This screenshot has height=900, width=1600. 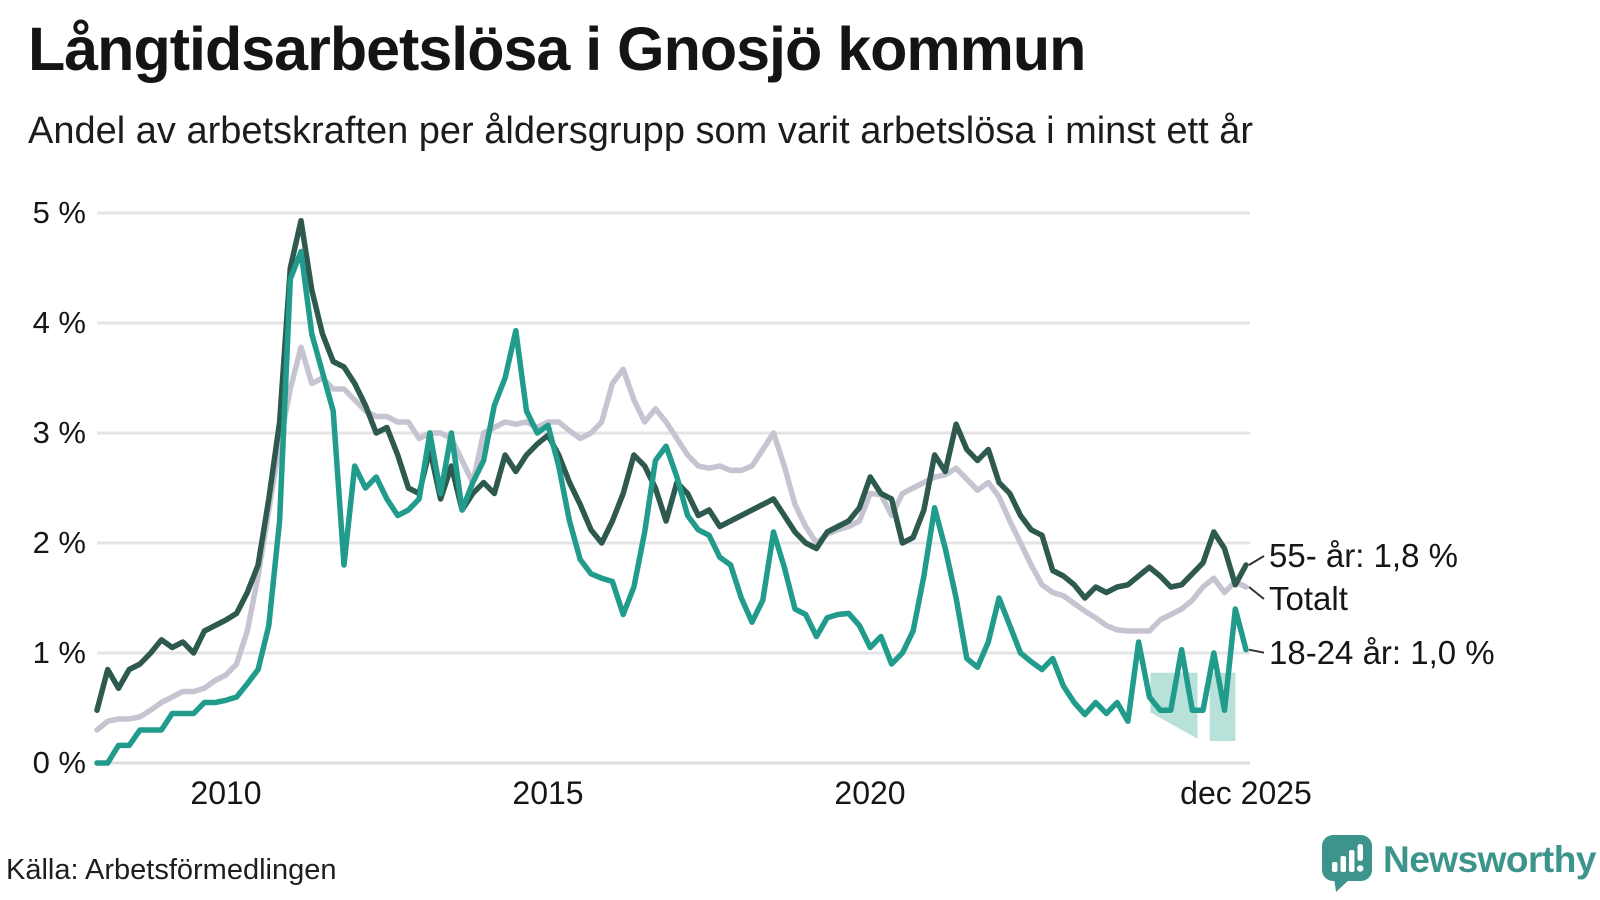 I want to click on series-end-label-55-r: 55- år: 1,8 %, so click(x=1363, y=555).